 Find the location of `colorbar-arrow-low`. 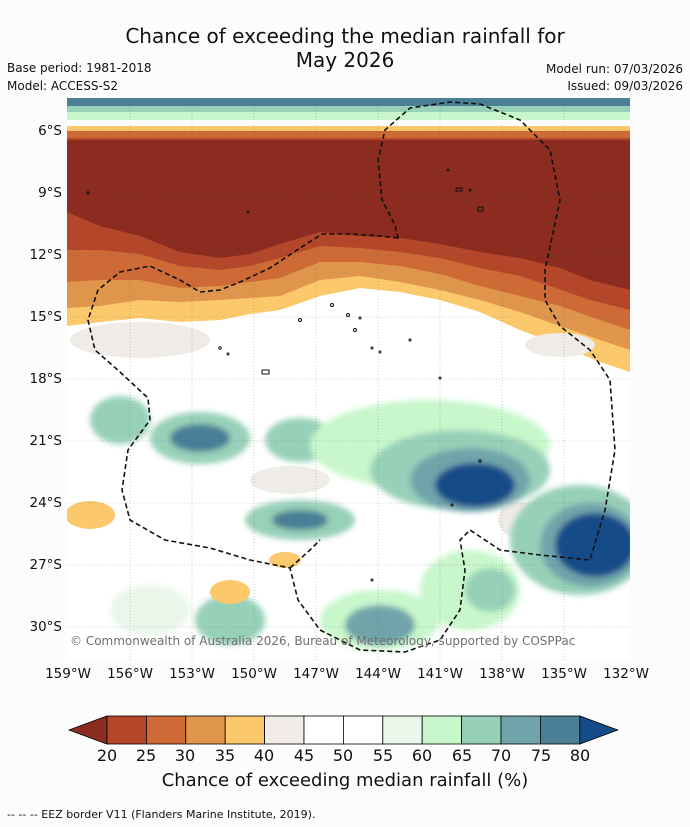

colorbar-arrow-low is located at coordinates (87, 730).